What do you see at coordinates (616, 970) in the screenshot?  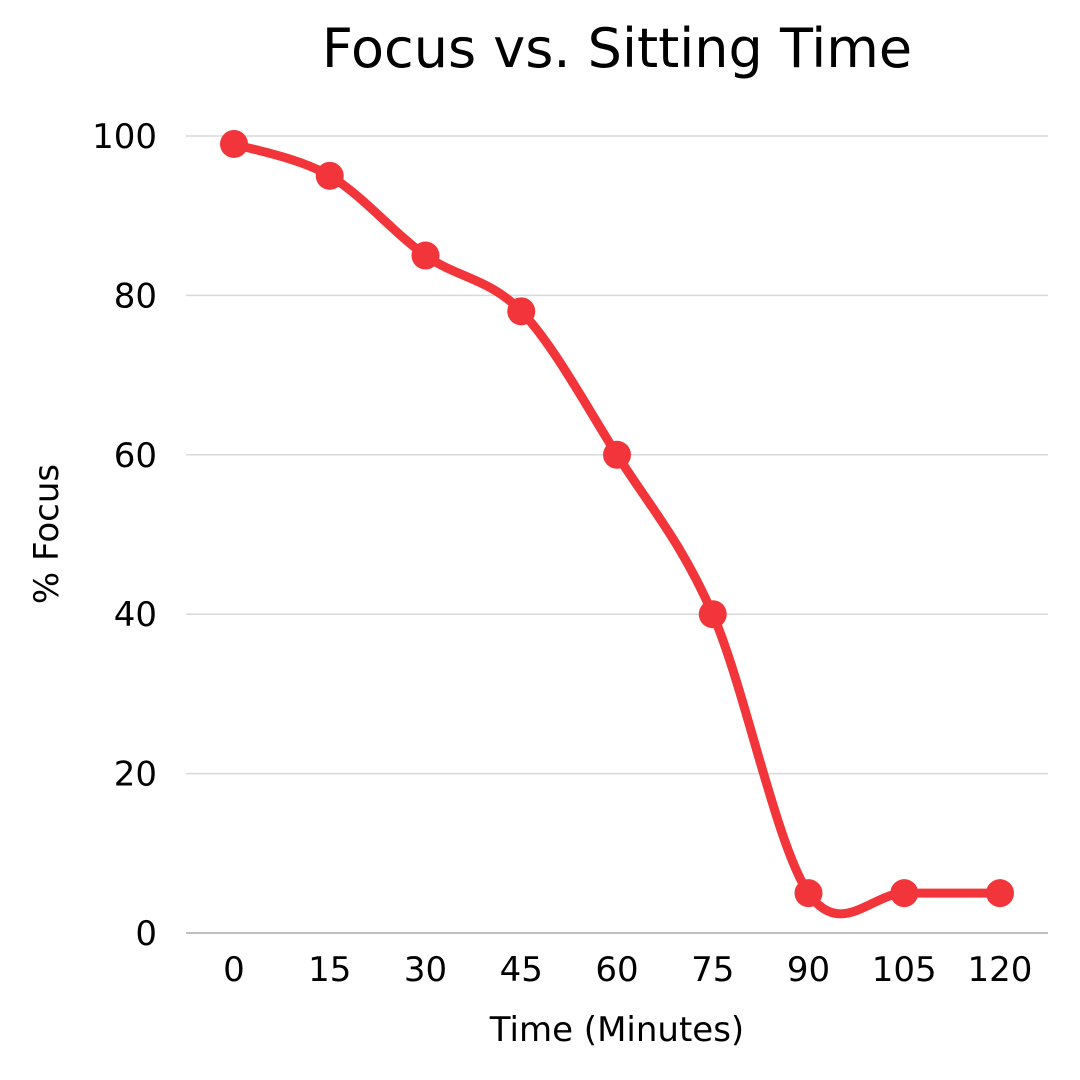 I see `x-tick-label: 60` at bounding box center [616, 970].